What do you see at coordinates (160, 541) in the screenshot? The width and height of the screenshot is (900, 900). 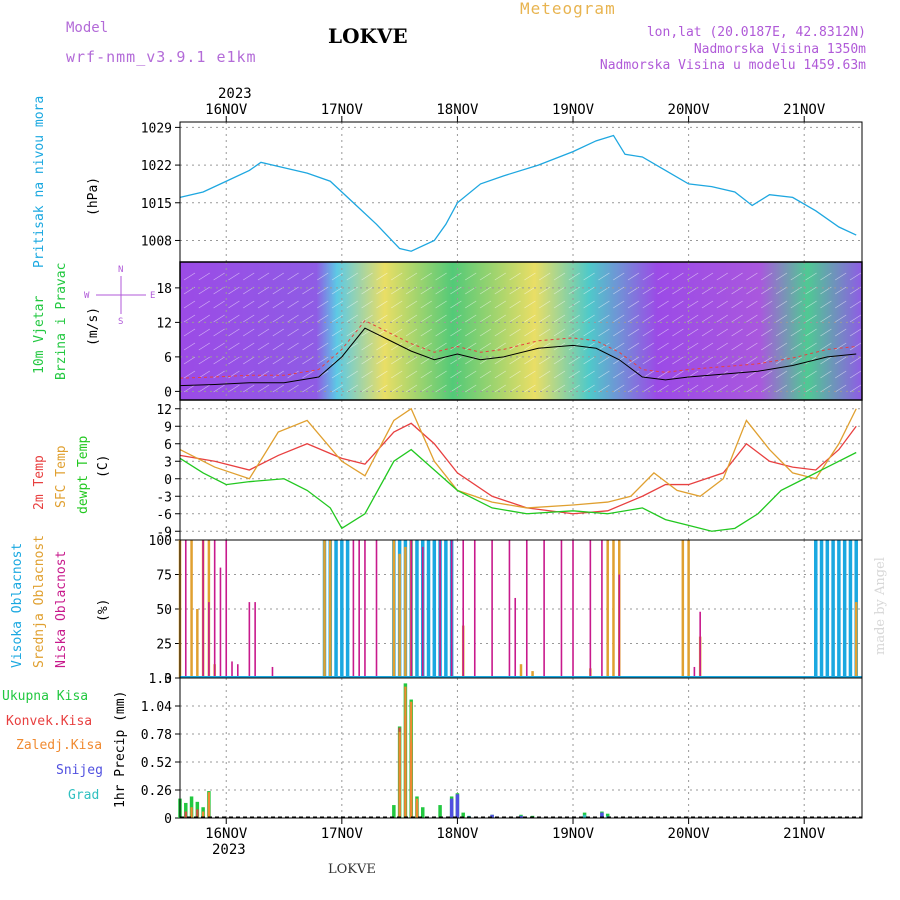 I see `cloud-tick-label: 100` at bounding box center [160, 541].